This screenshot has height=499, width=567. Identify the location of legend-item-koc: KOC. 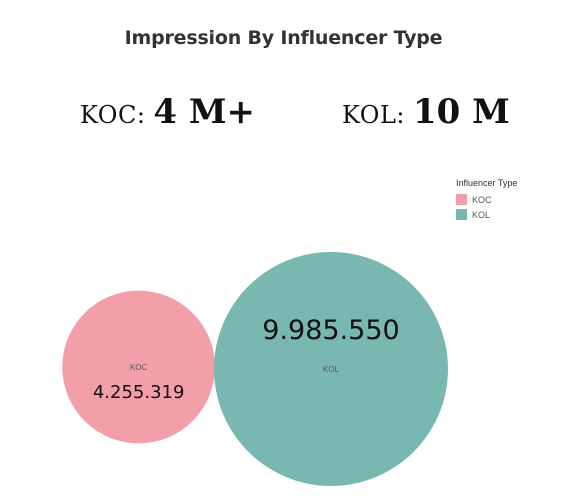
(486, 199).